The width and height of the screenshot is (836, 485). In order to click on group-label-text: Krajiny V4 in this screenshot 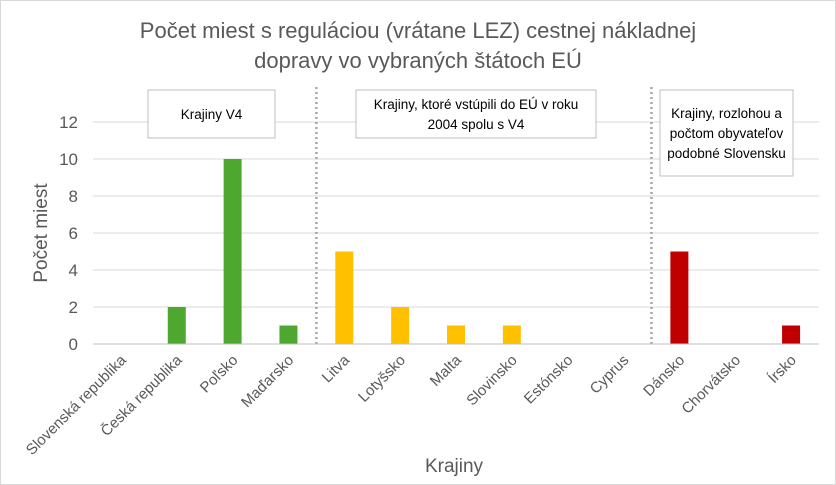, I will do `click(212, 114)`.